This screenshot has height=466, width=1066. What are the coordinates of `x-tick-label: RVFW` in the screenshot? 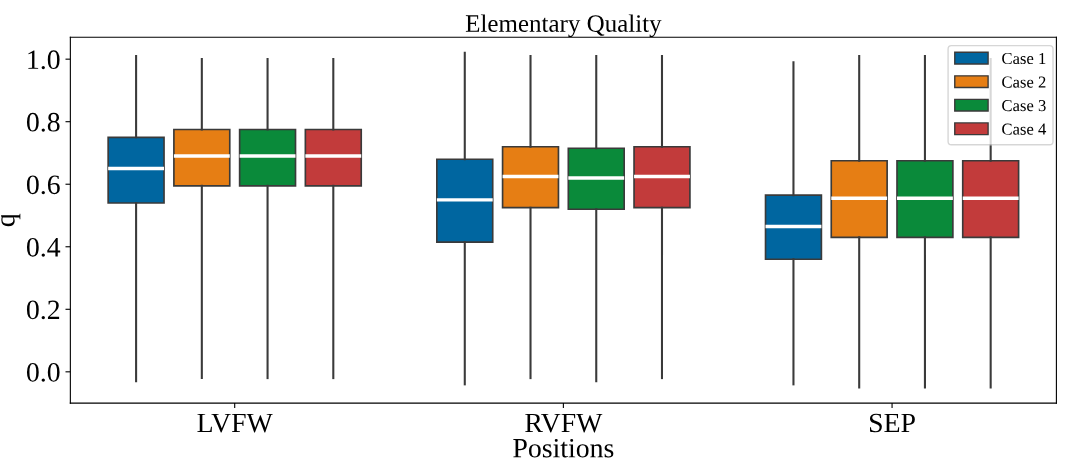 It's located at (564, 423).